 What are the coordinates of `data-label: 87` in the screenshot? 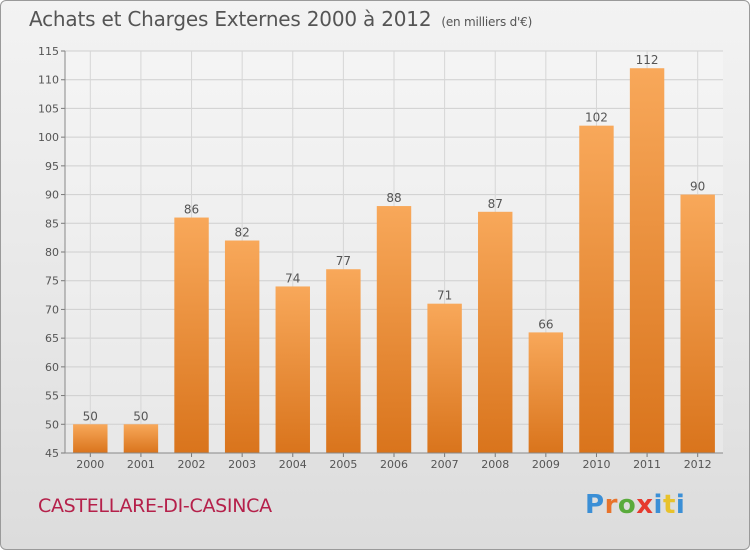 It's located at (495, 204).